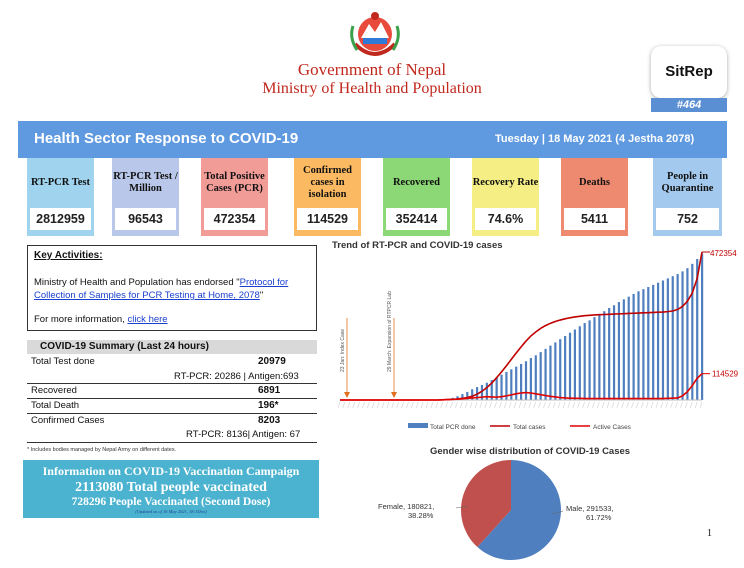  I want to click on stat-card-label: Confirmed cases in isolation, so click(327, 182).